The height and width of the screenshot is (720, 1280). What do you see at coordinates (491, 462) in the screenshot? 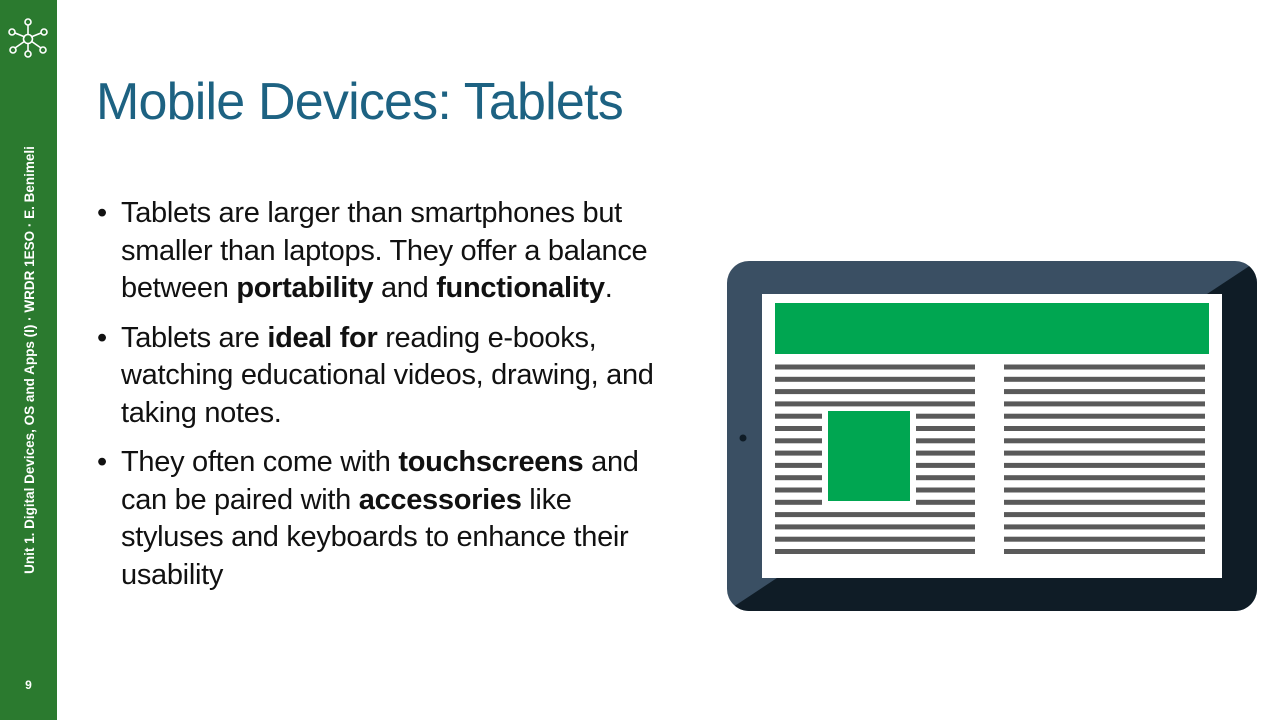
I see `bullet-emphasis: touchscreens` at bounding box center [491, 462].